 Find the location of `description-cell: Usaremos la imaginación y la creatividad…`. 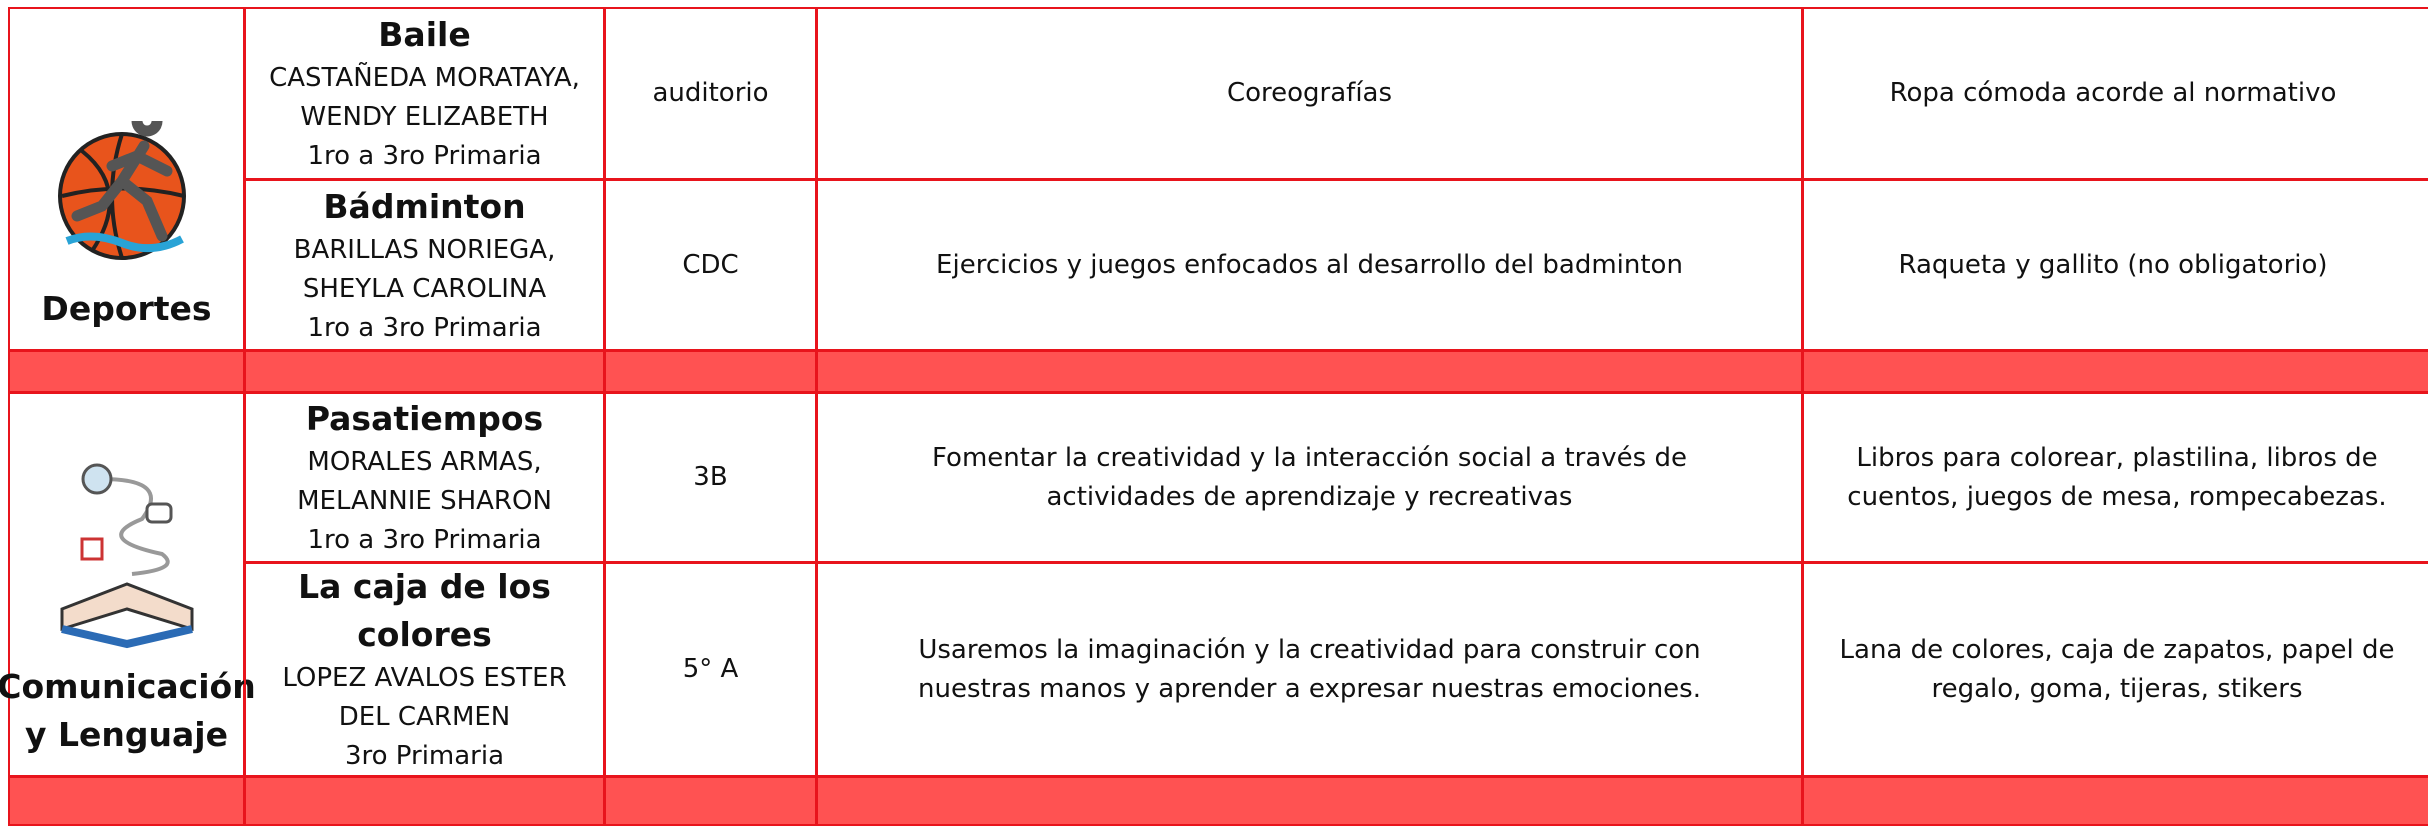

description-cell: Usaremos la imaginación y la creatividad… is located at coordinates (1309, 669).